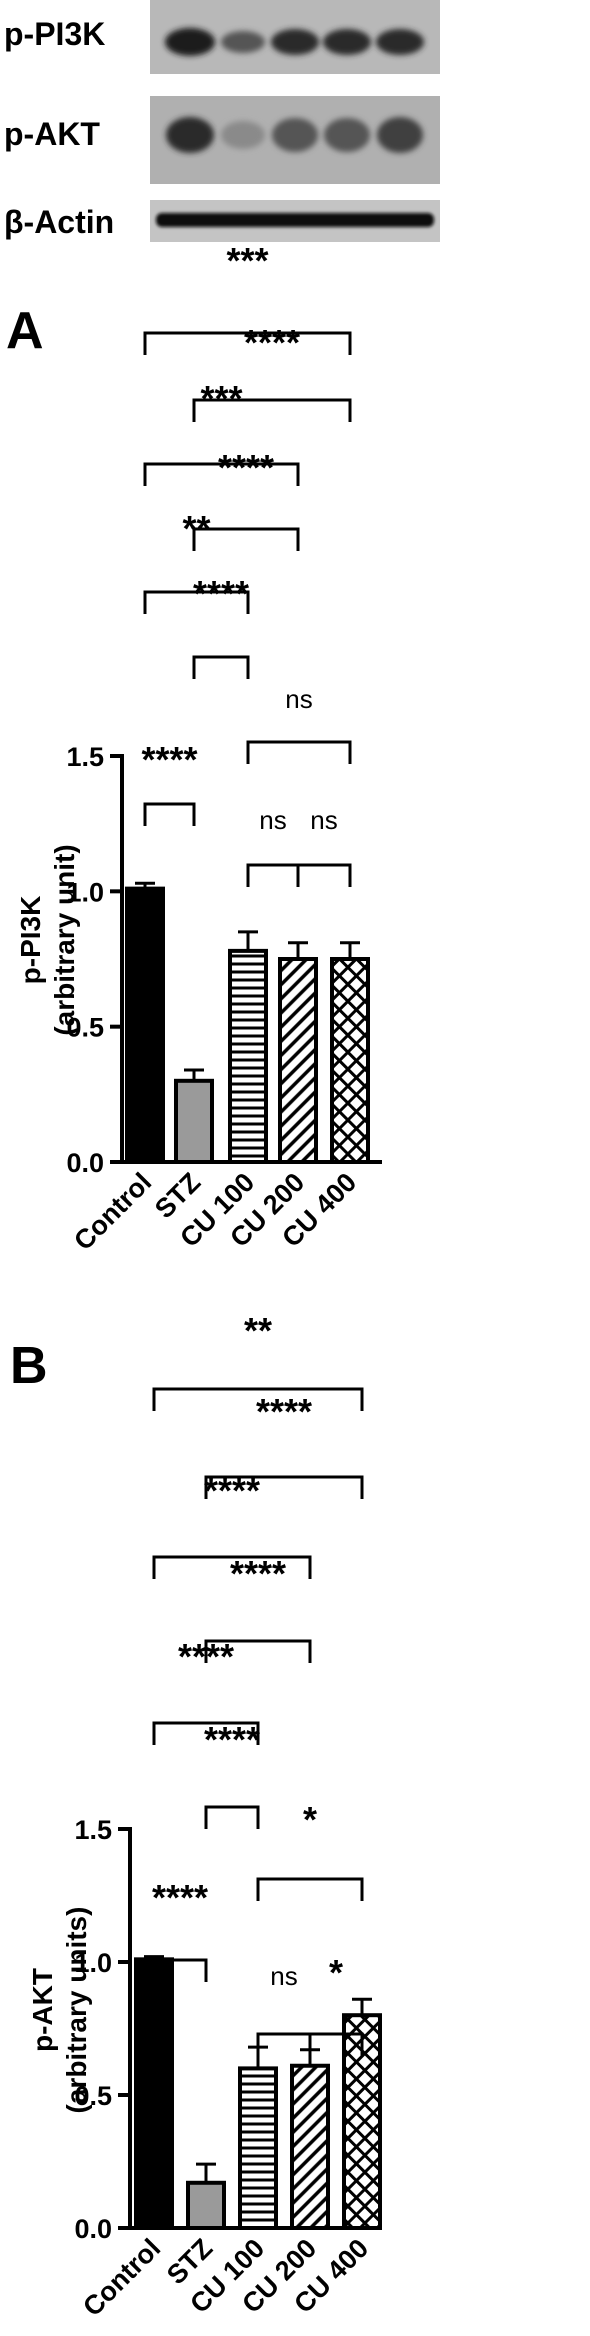  Describe the element at coordinates (59, 222) in the screenshot. I see `blot-label-beta-actin: β-Actin` at that location.